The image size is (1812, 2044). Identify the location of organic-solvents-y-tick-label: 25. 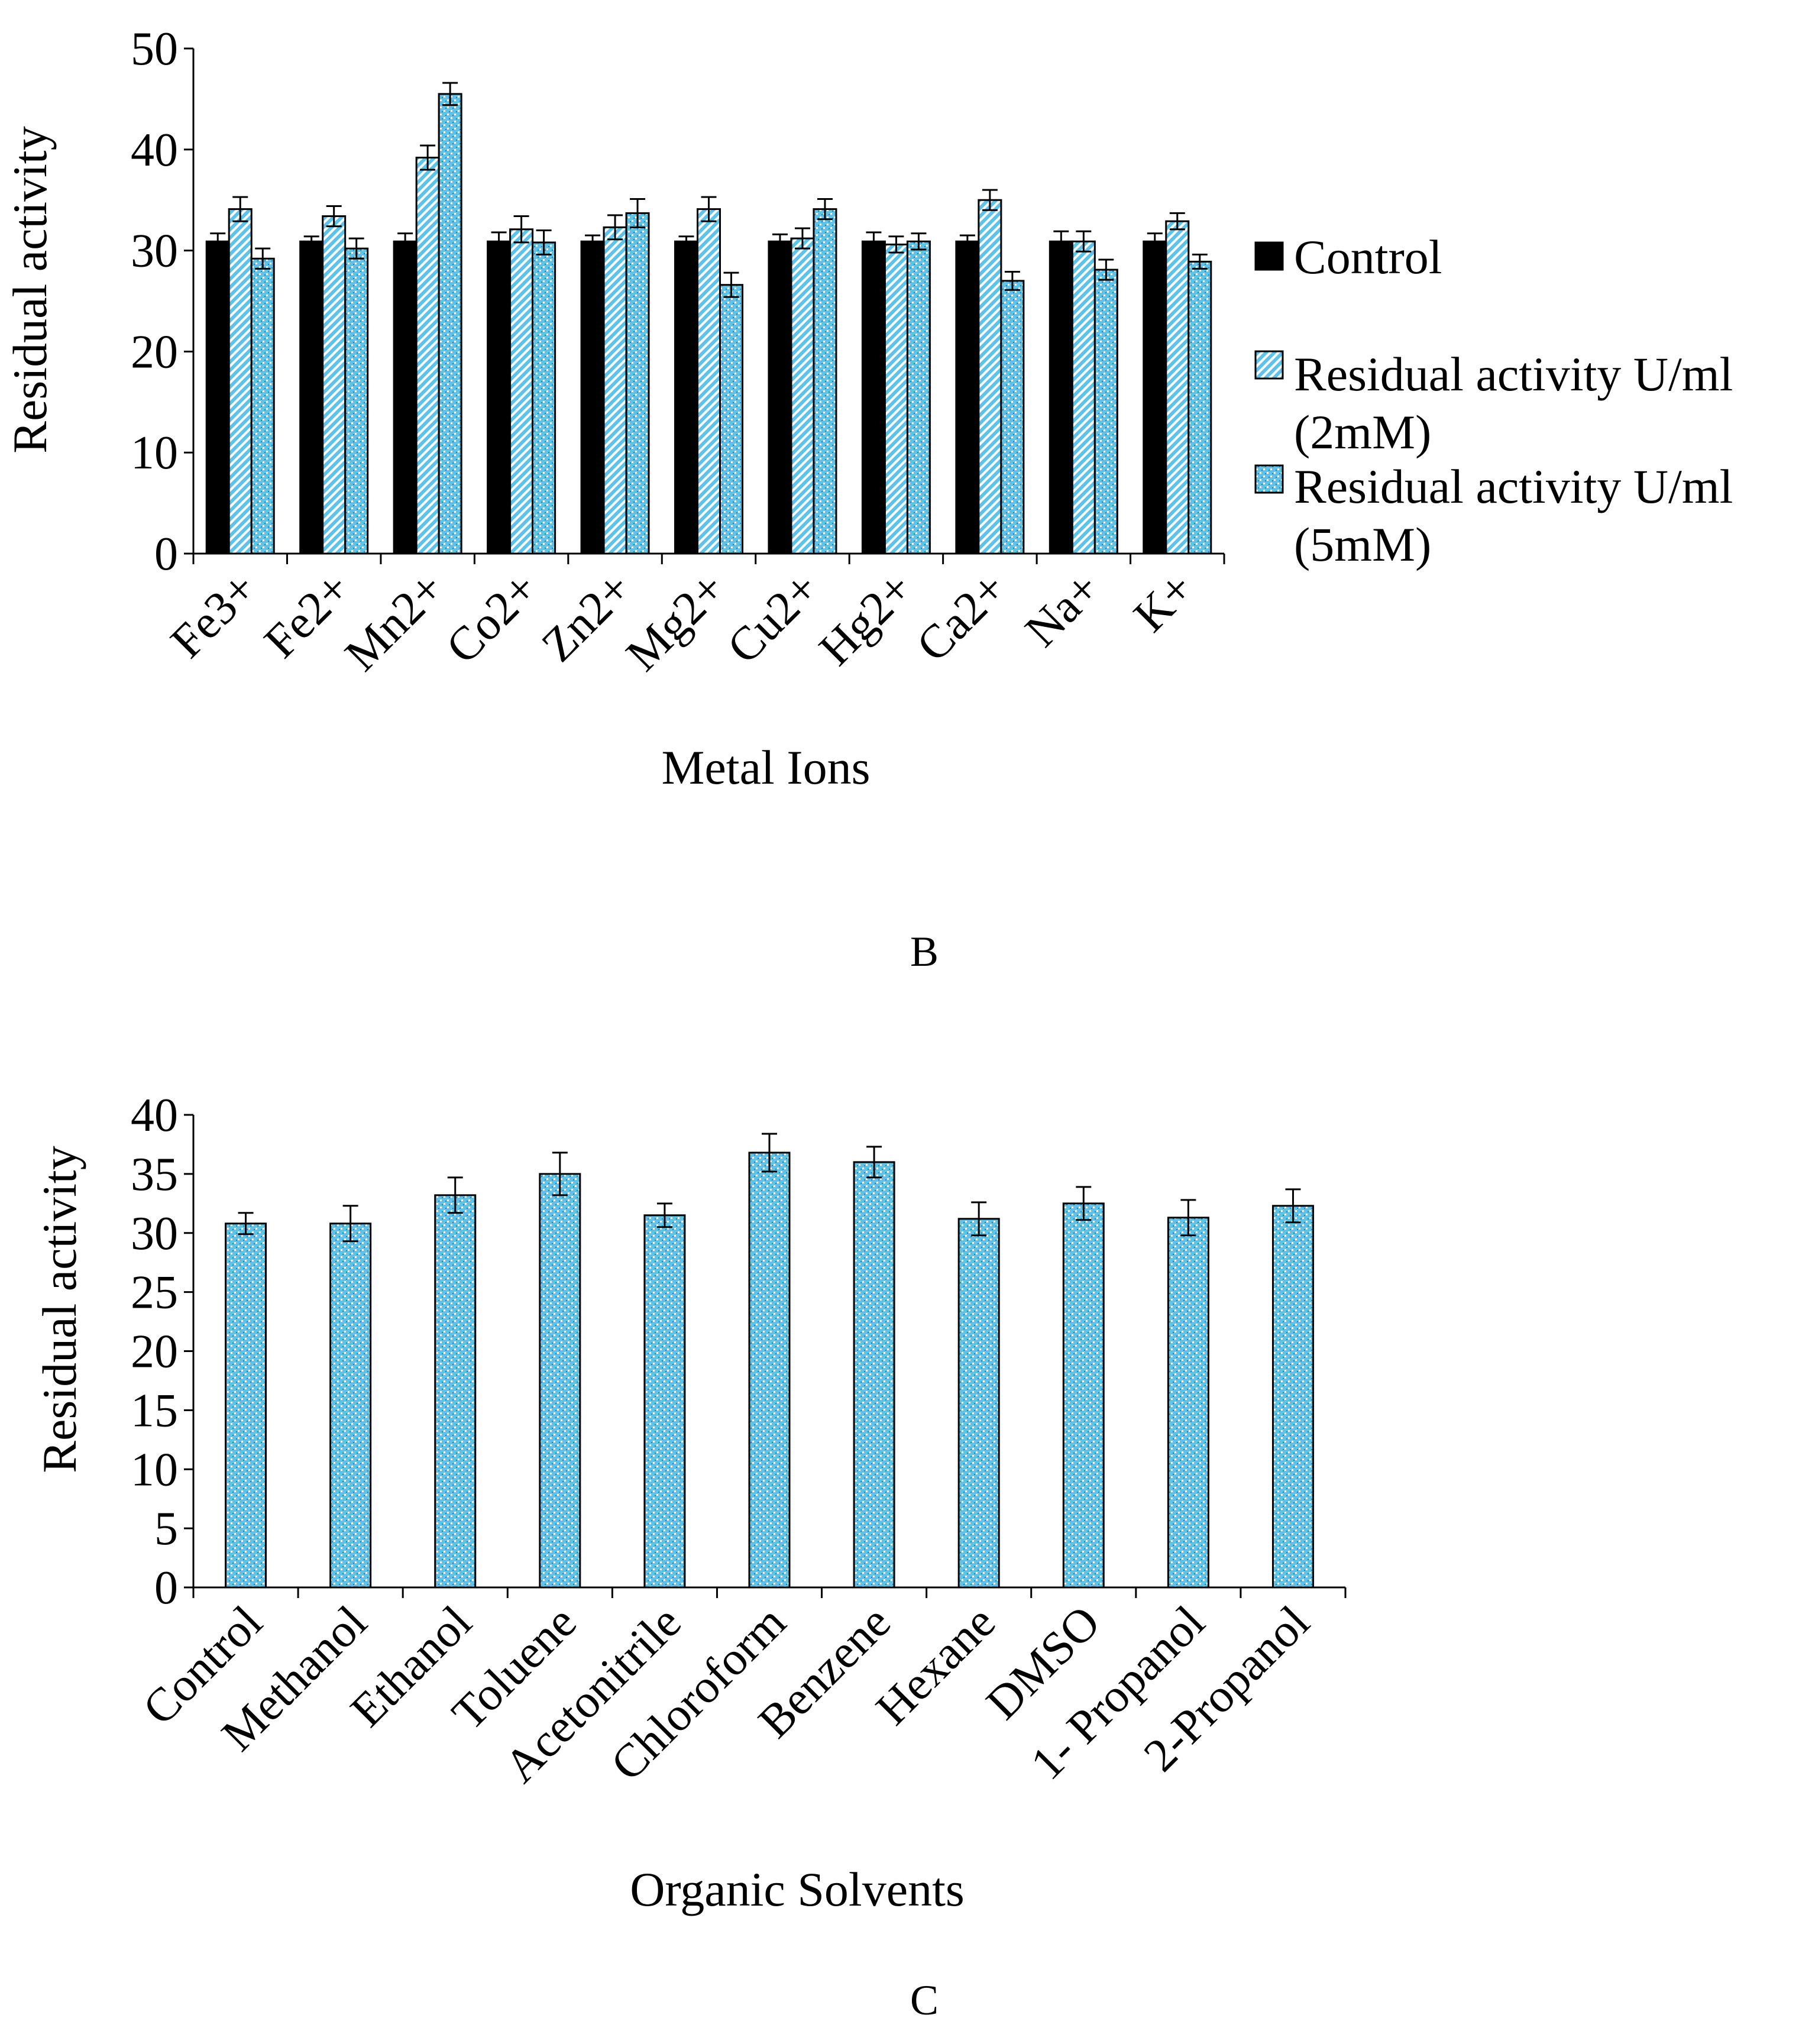
(154, 1293).